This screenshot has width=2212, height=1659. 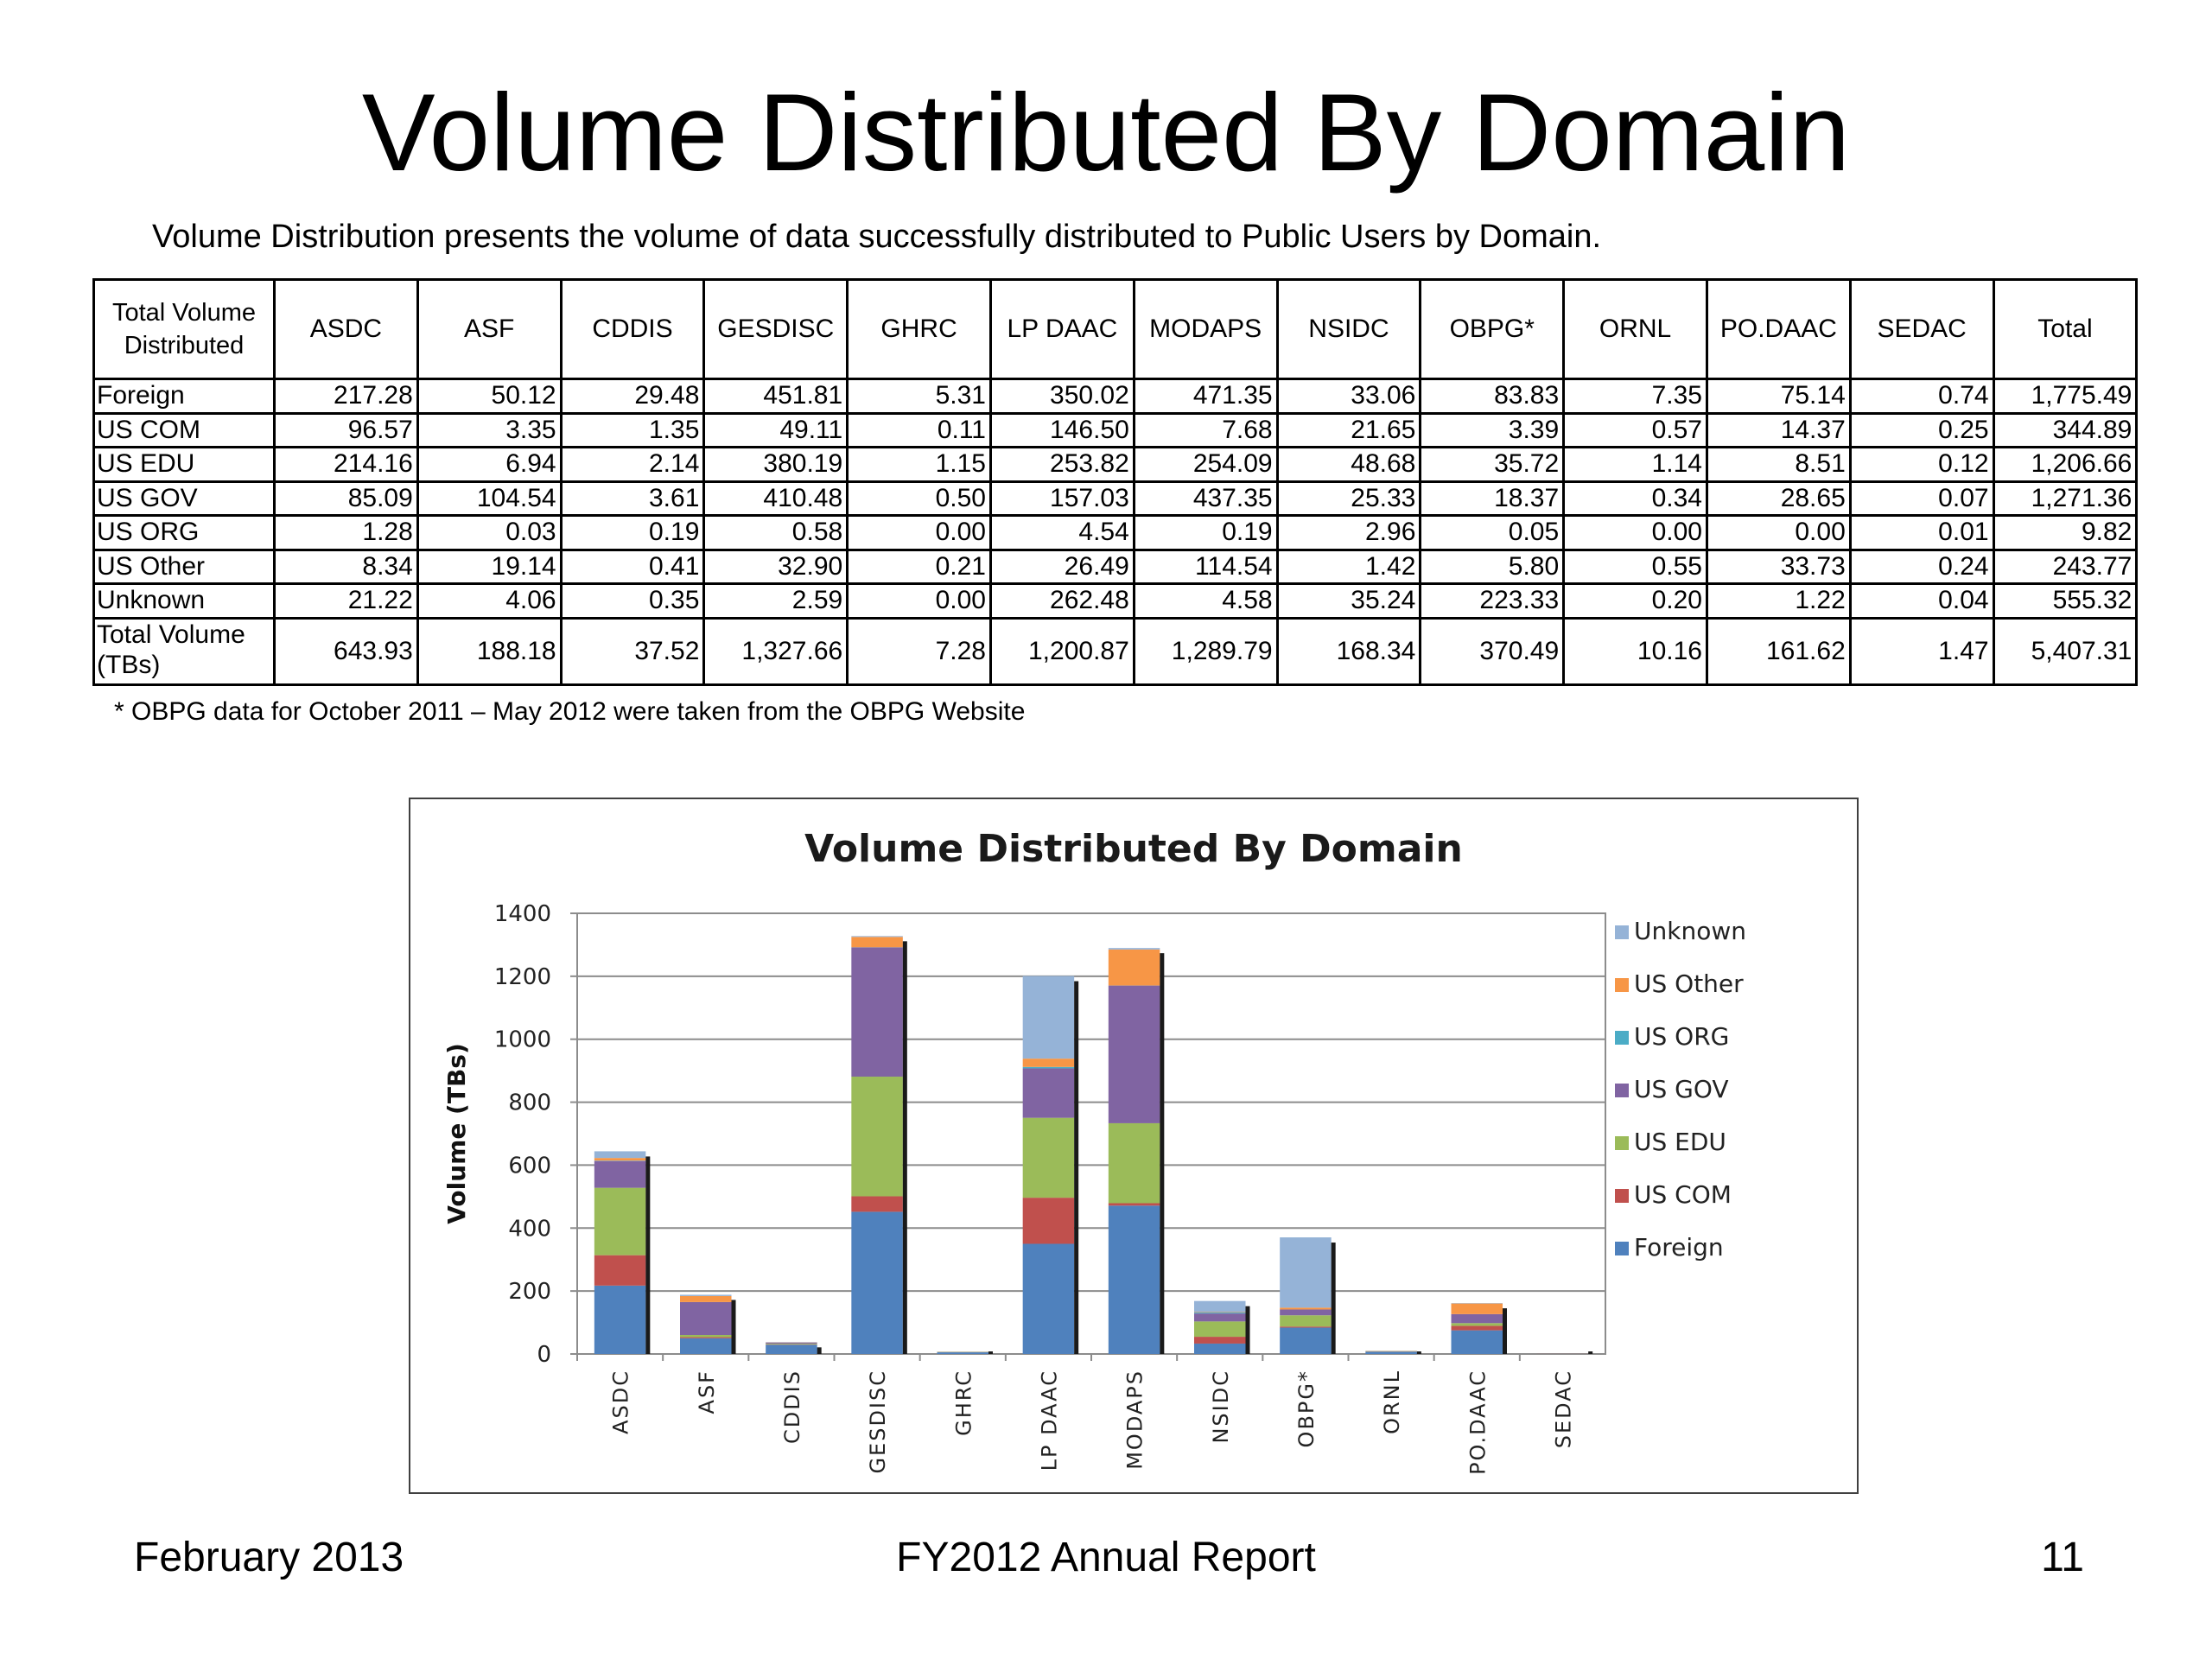 What do you see at coordinates (489, 498) in the screenshot?
I see `table-cell: 104.54` at bounding box center [489, 498].